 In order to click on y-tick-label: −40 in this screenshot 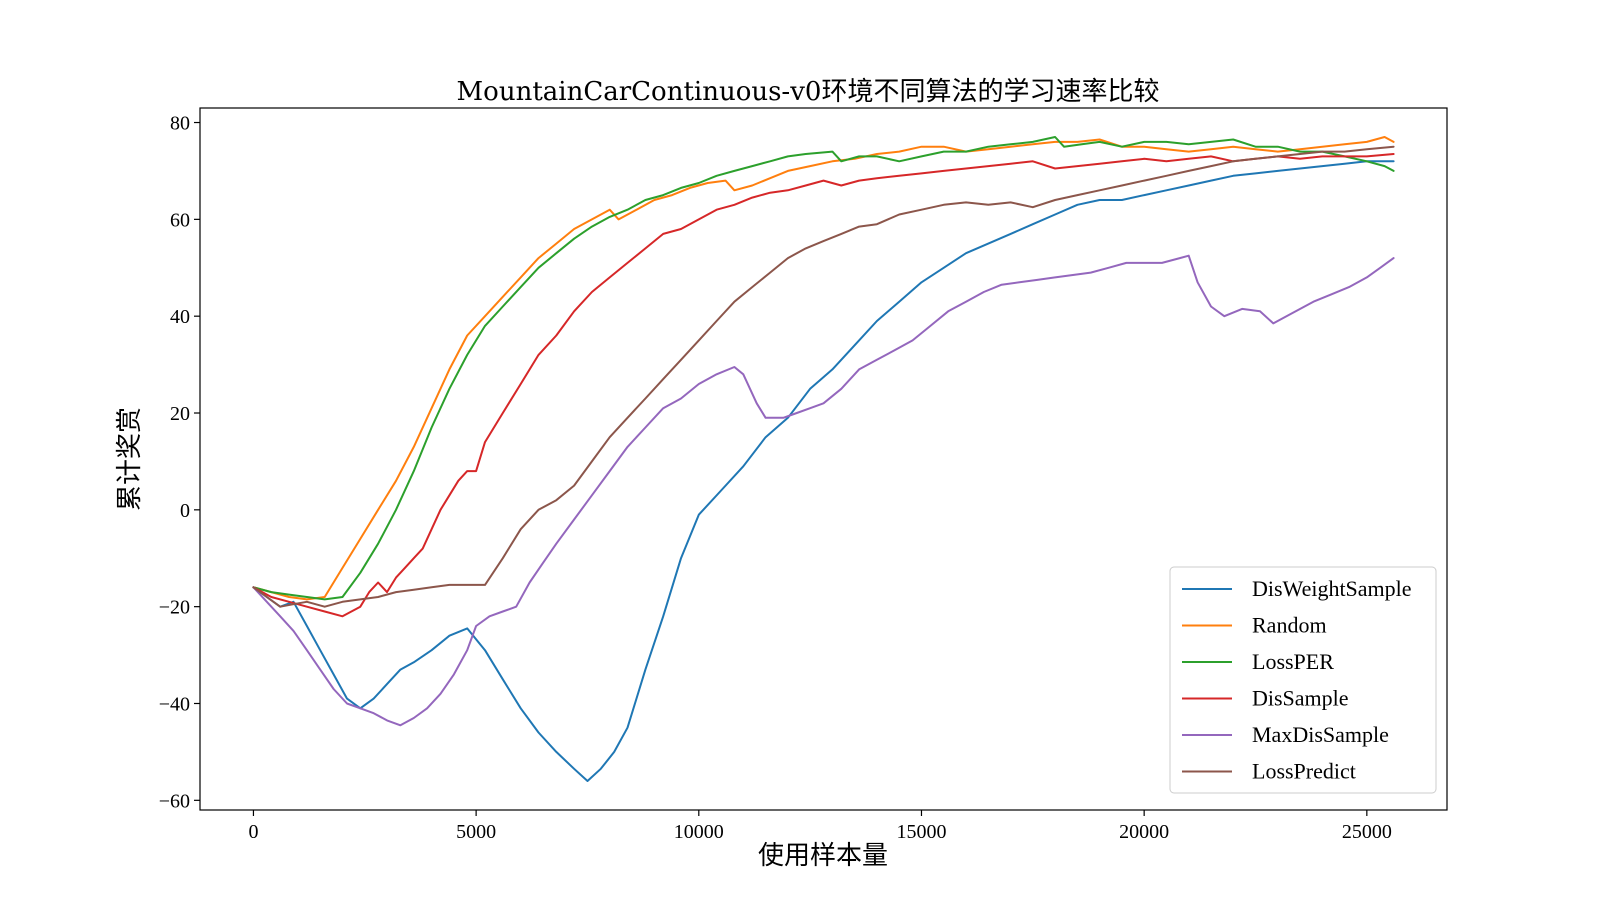, I will do `click(174, 704)`.